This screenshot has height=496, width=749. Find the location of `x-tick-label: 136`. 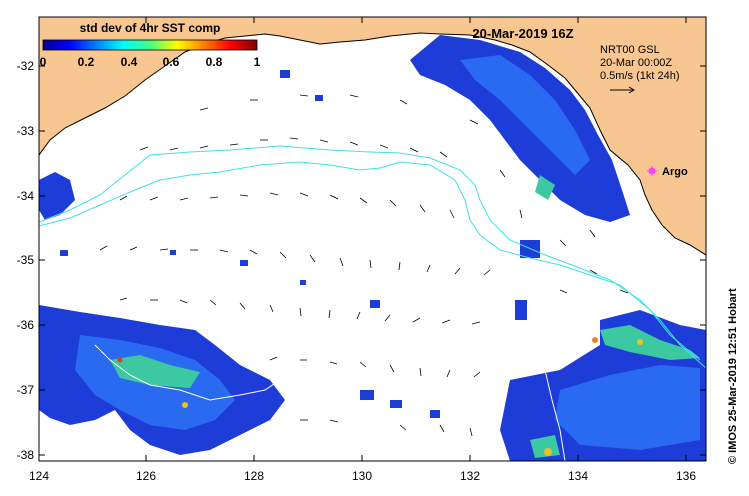

x-tick-label: 136 is located at coordinates (686, 476).